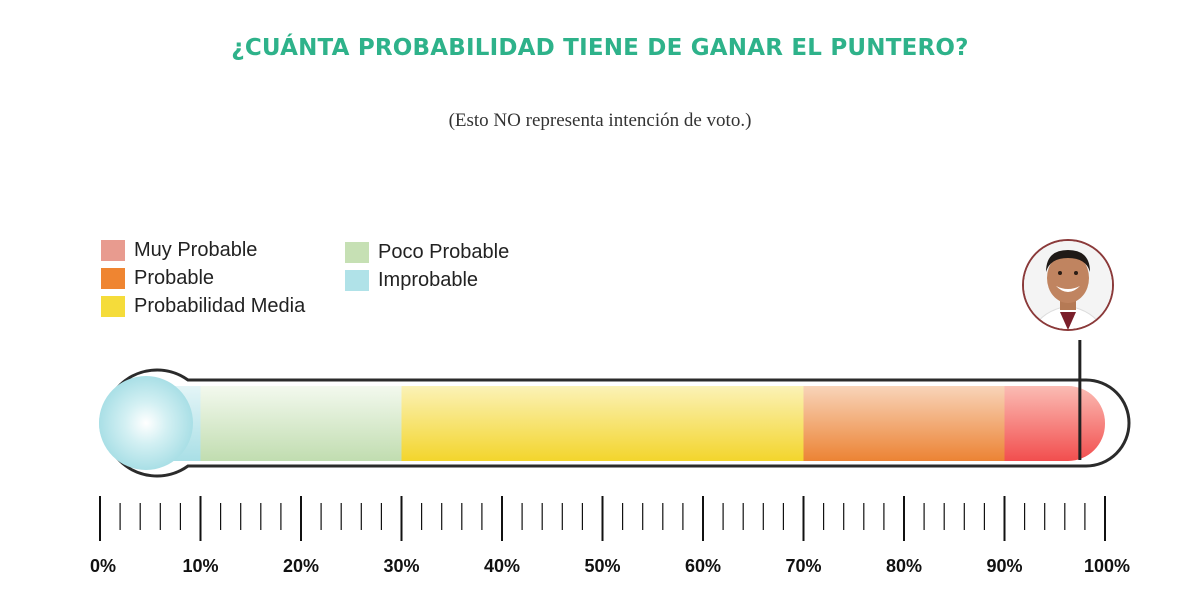 This screenshot has height=612, width=1200. I want to click on scale-ticks, so click(602, 518).